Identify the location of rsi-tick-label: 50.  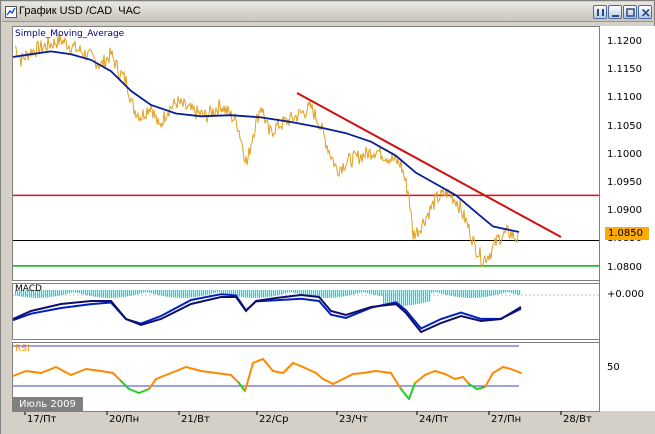
(613, 367).